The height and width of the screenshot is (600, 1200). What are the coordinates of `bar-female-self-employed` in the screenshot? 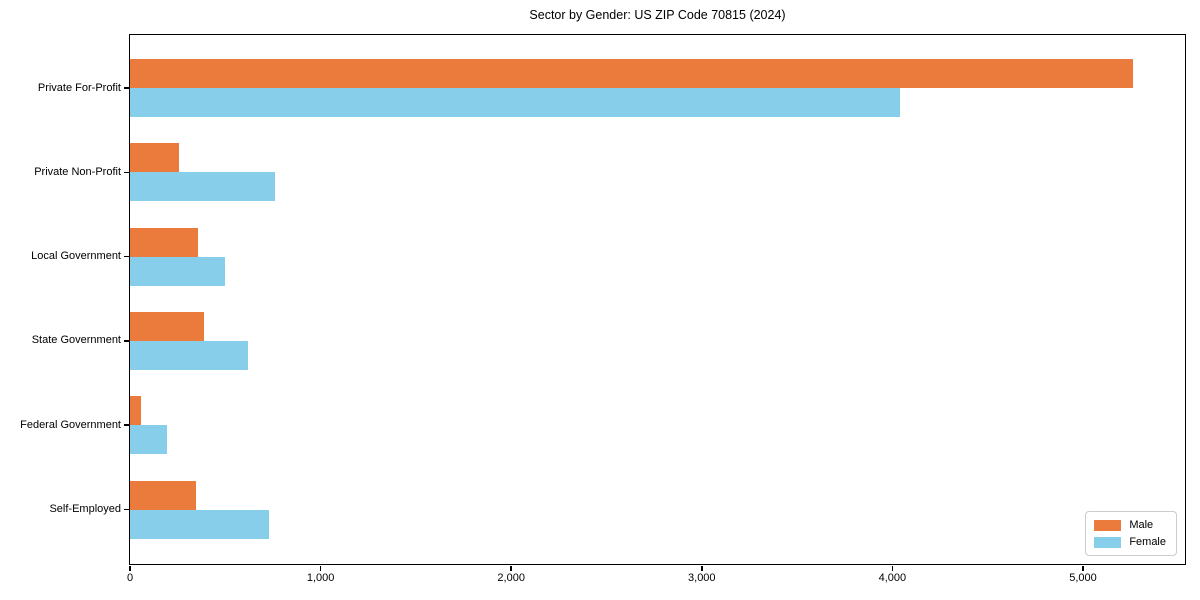 It's located at (200, 524).